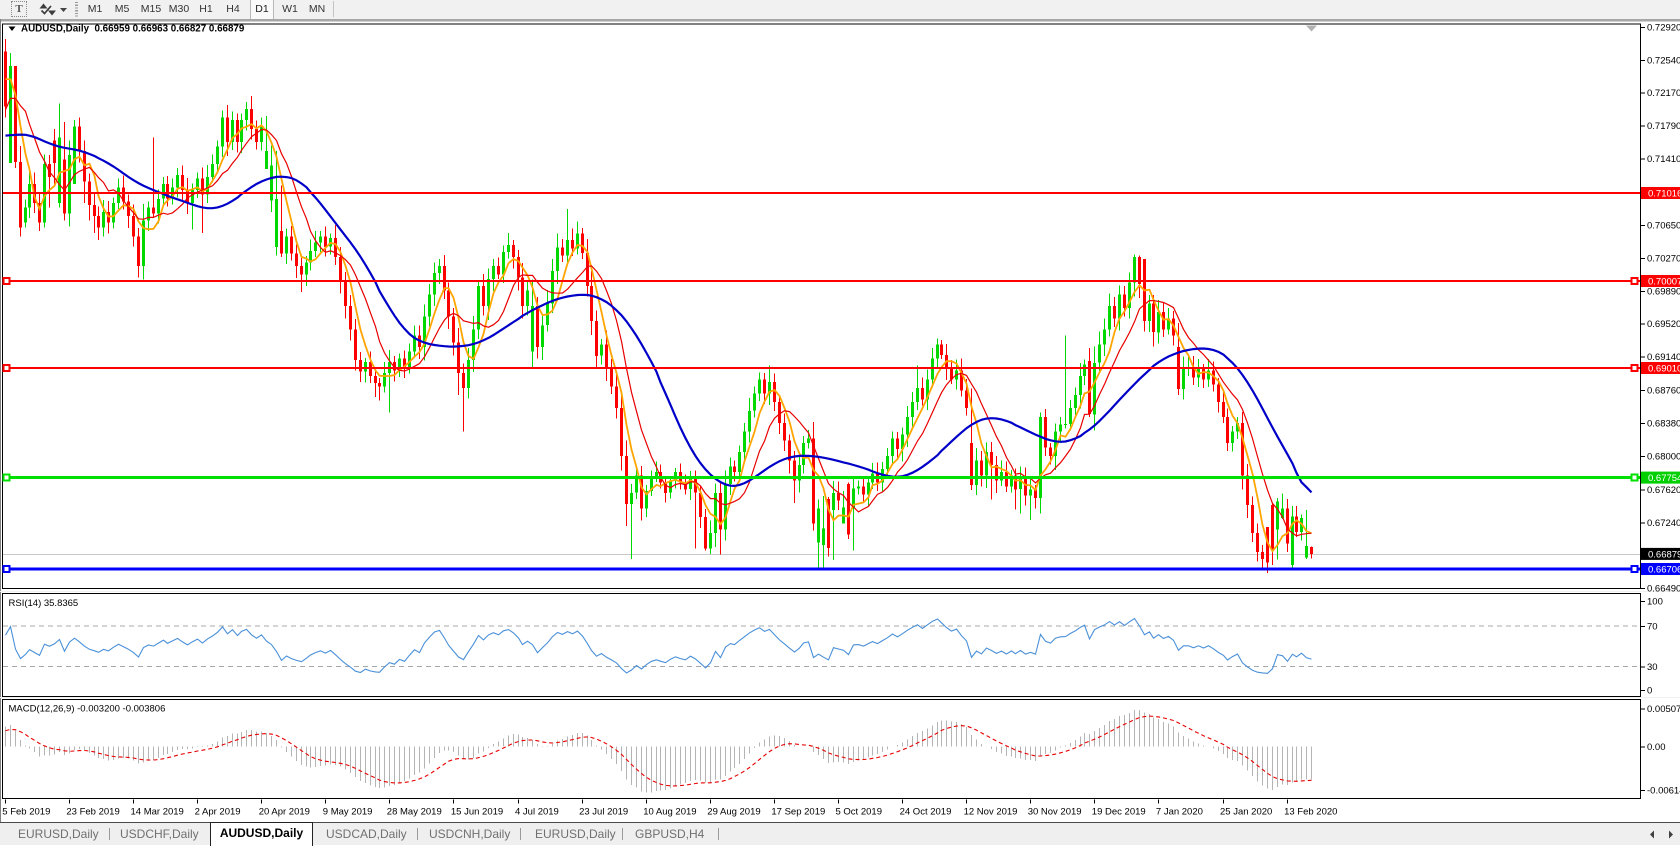 The image size is (1680, 846). What do you see at coordinates (348, 812) in the screenshot?
I see `svg-text: 9 May 2019` at bounding box center [348, 812].